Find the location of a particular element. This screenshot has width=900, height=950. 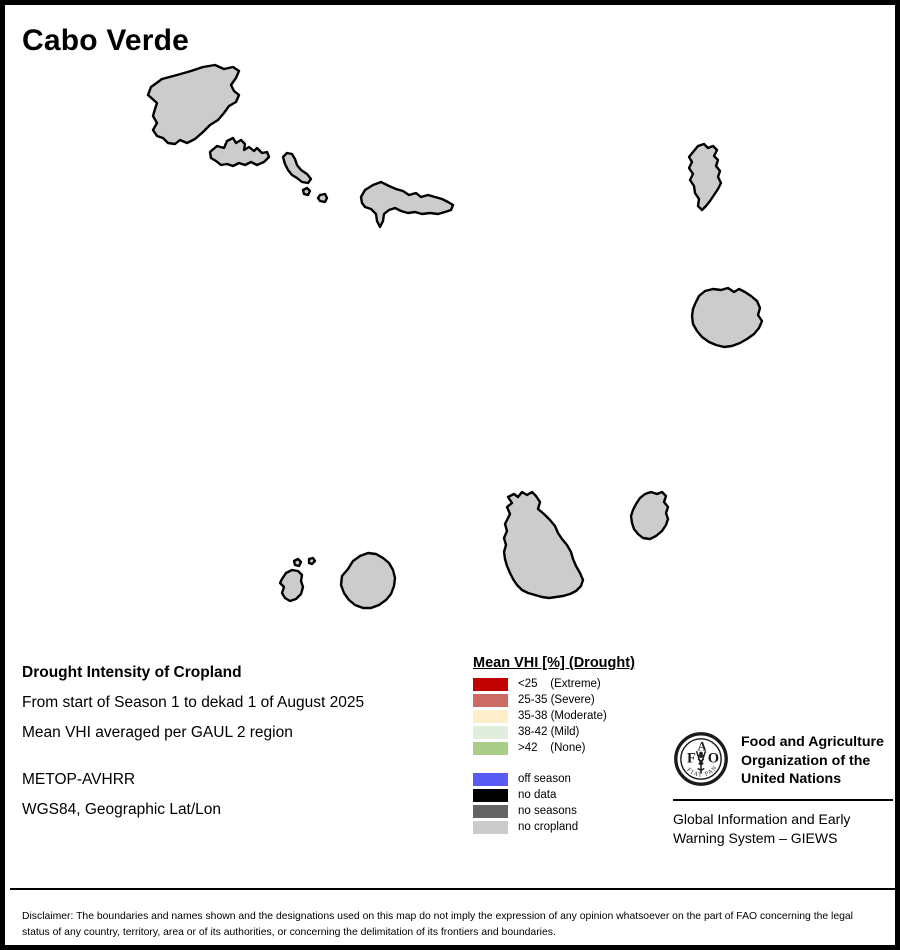

island-maio is located at coordinates (649, 515).